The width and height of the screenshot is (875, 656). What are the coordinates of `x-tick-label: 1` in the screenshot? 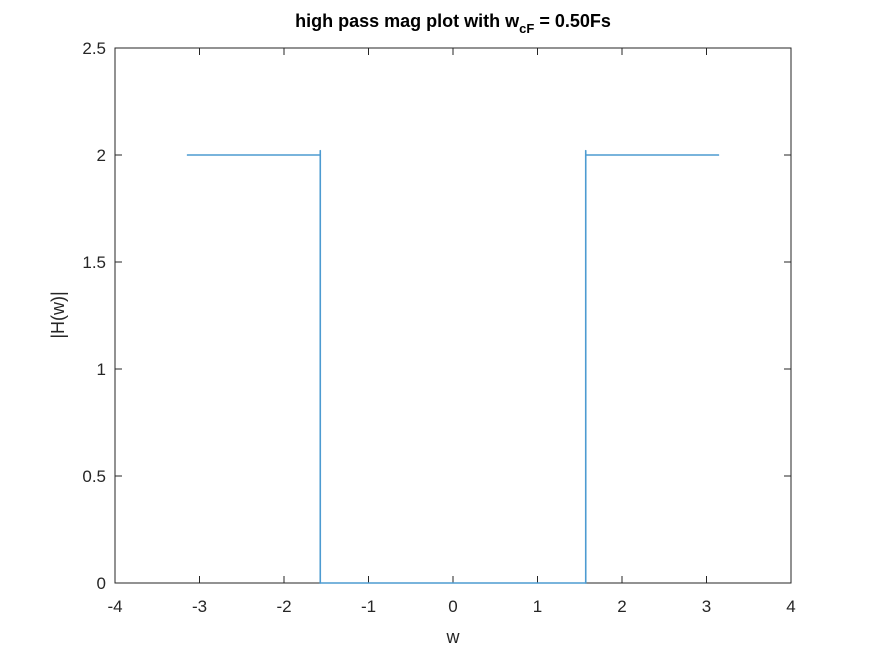 It's located at (537, 606).